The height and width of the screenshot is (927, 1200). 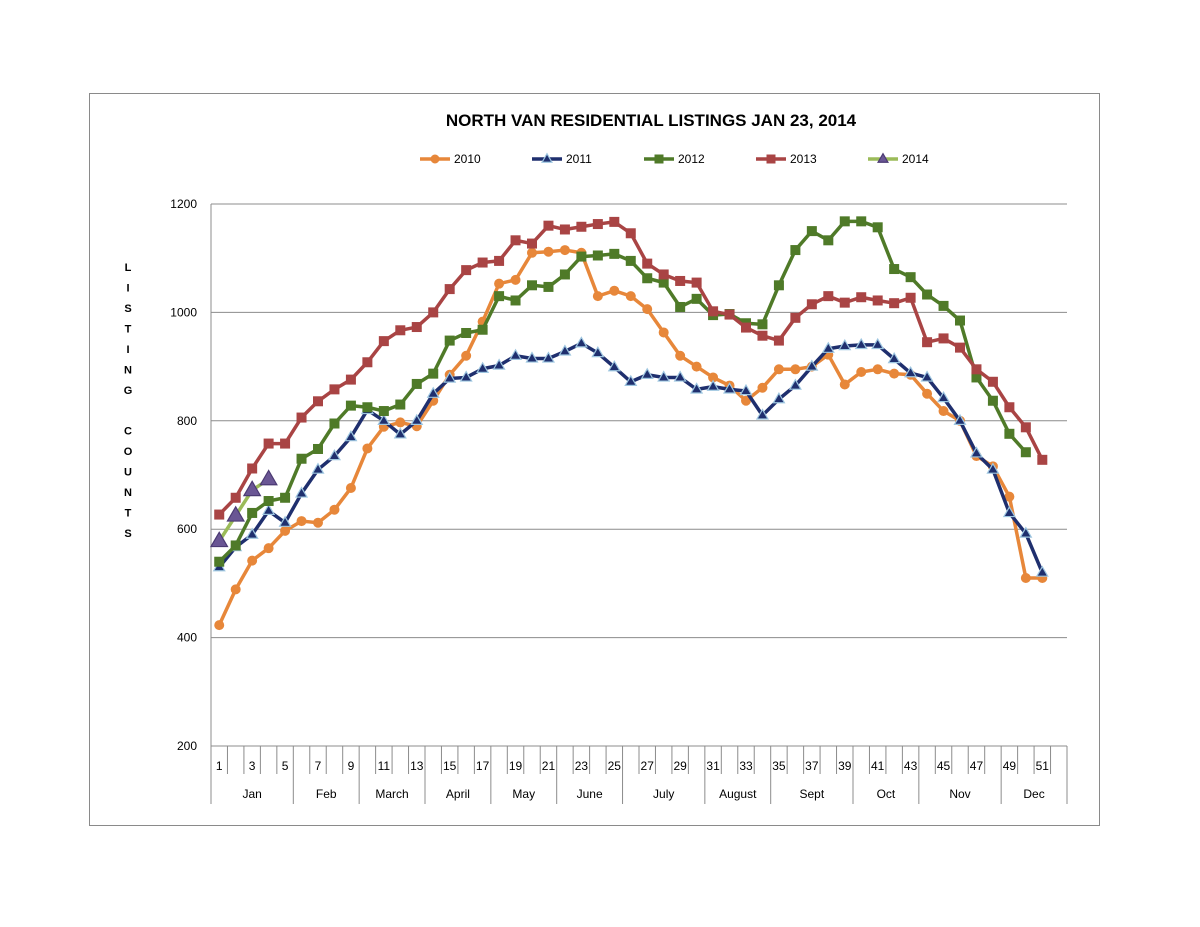 What do you see at coordinates (615, 766) in the screenshot?
I see `x-tick-label: 25` at bounding box center [615, 766].